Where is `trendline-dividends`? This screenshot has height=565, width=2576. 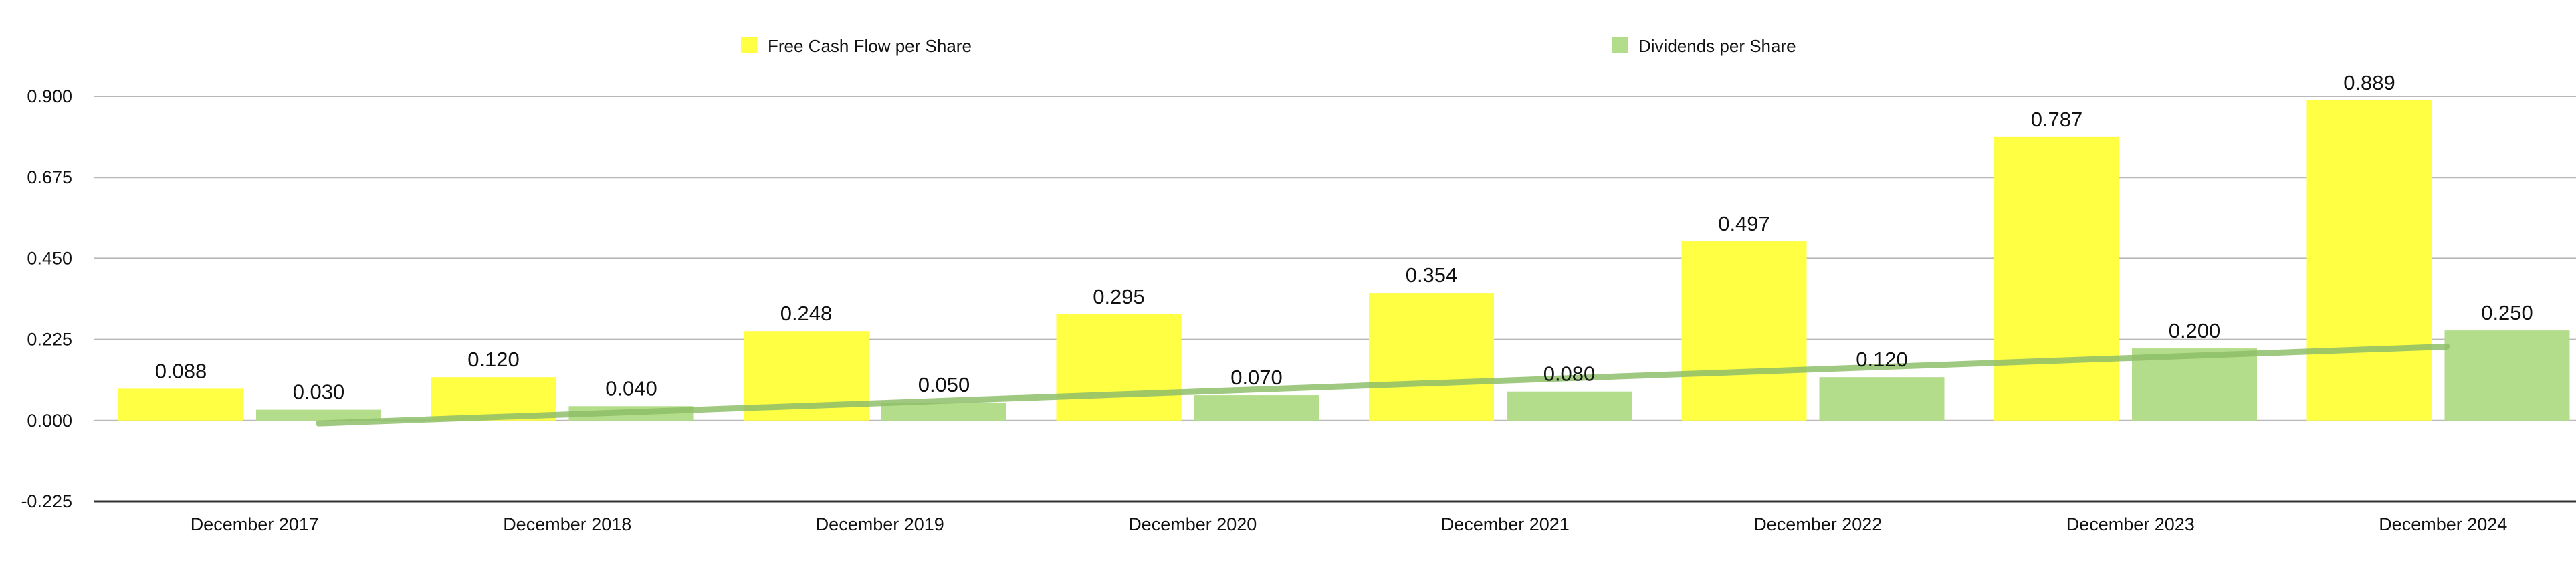
trendline-dividends is located at coordinates (1383, 385).